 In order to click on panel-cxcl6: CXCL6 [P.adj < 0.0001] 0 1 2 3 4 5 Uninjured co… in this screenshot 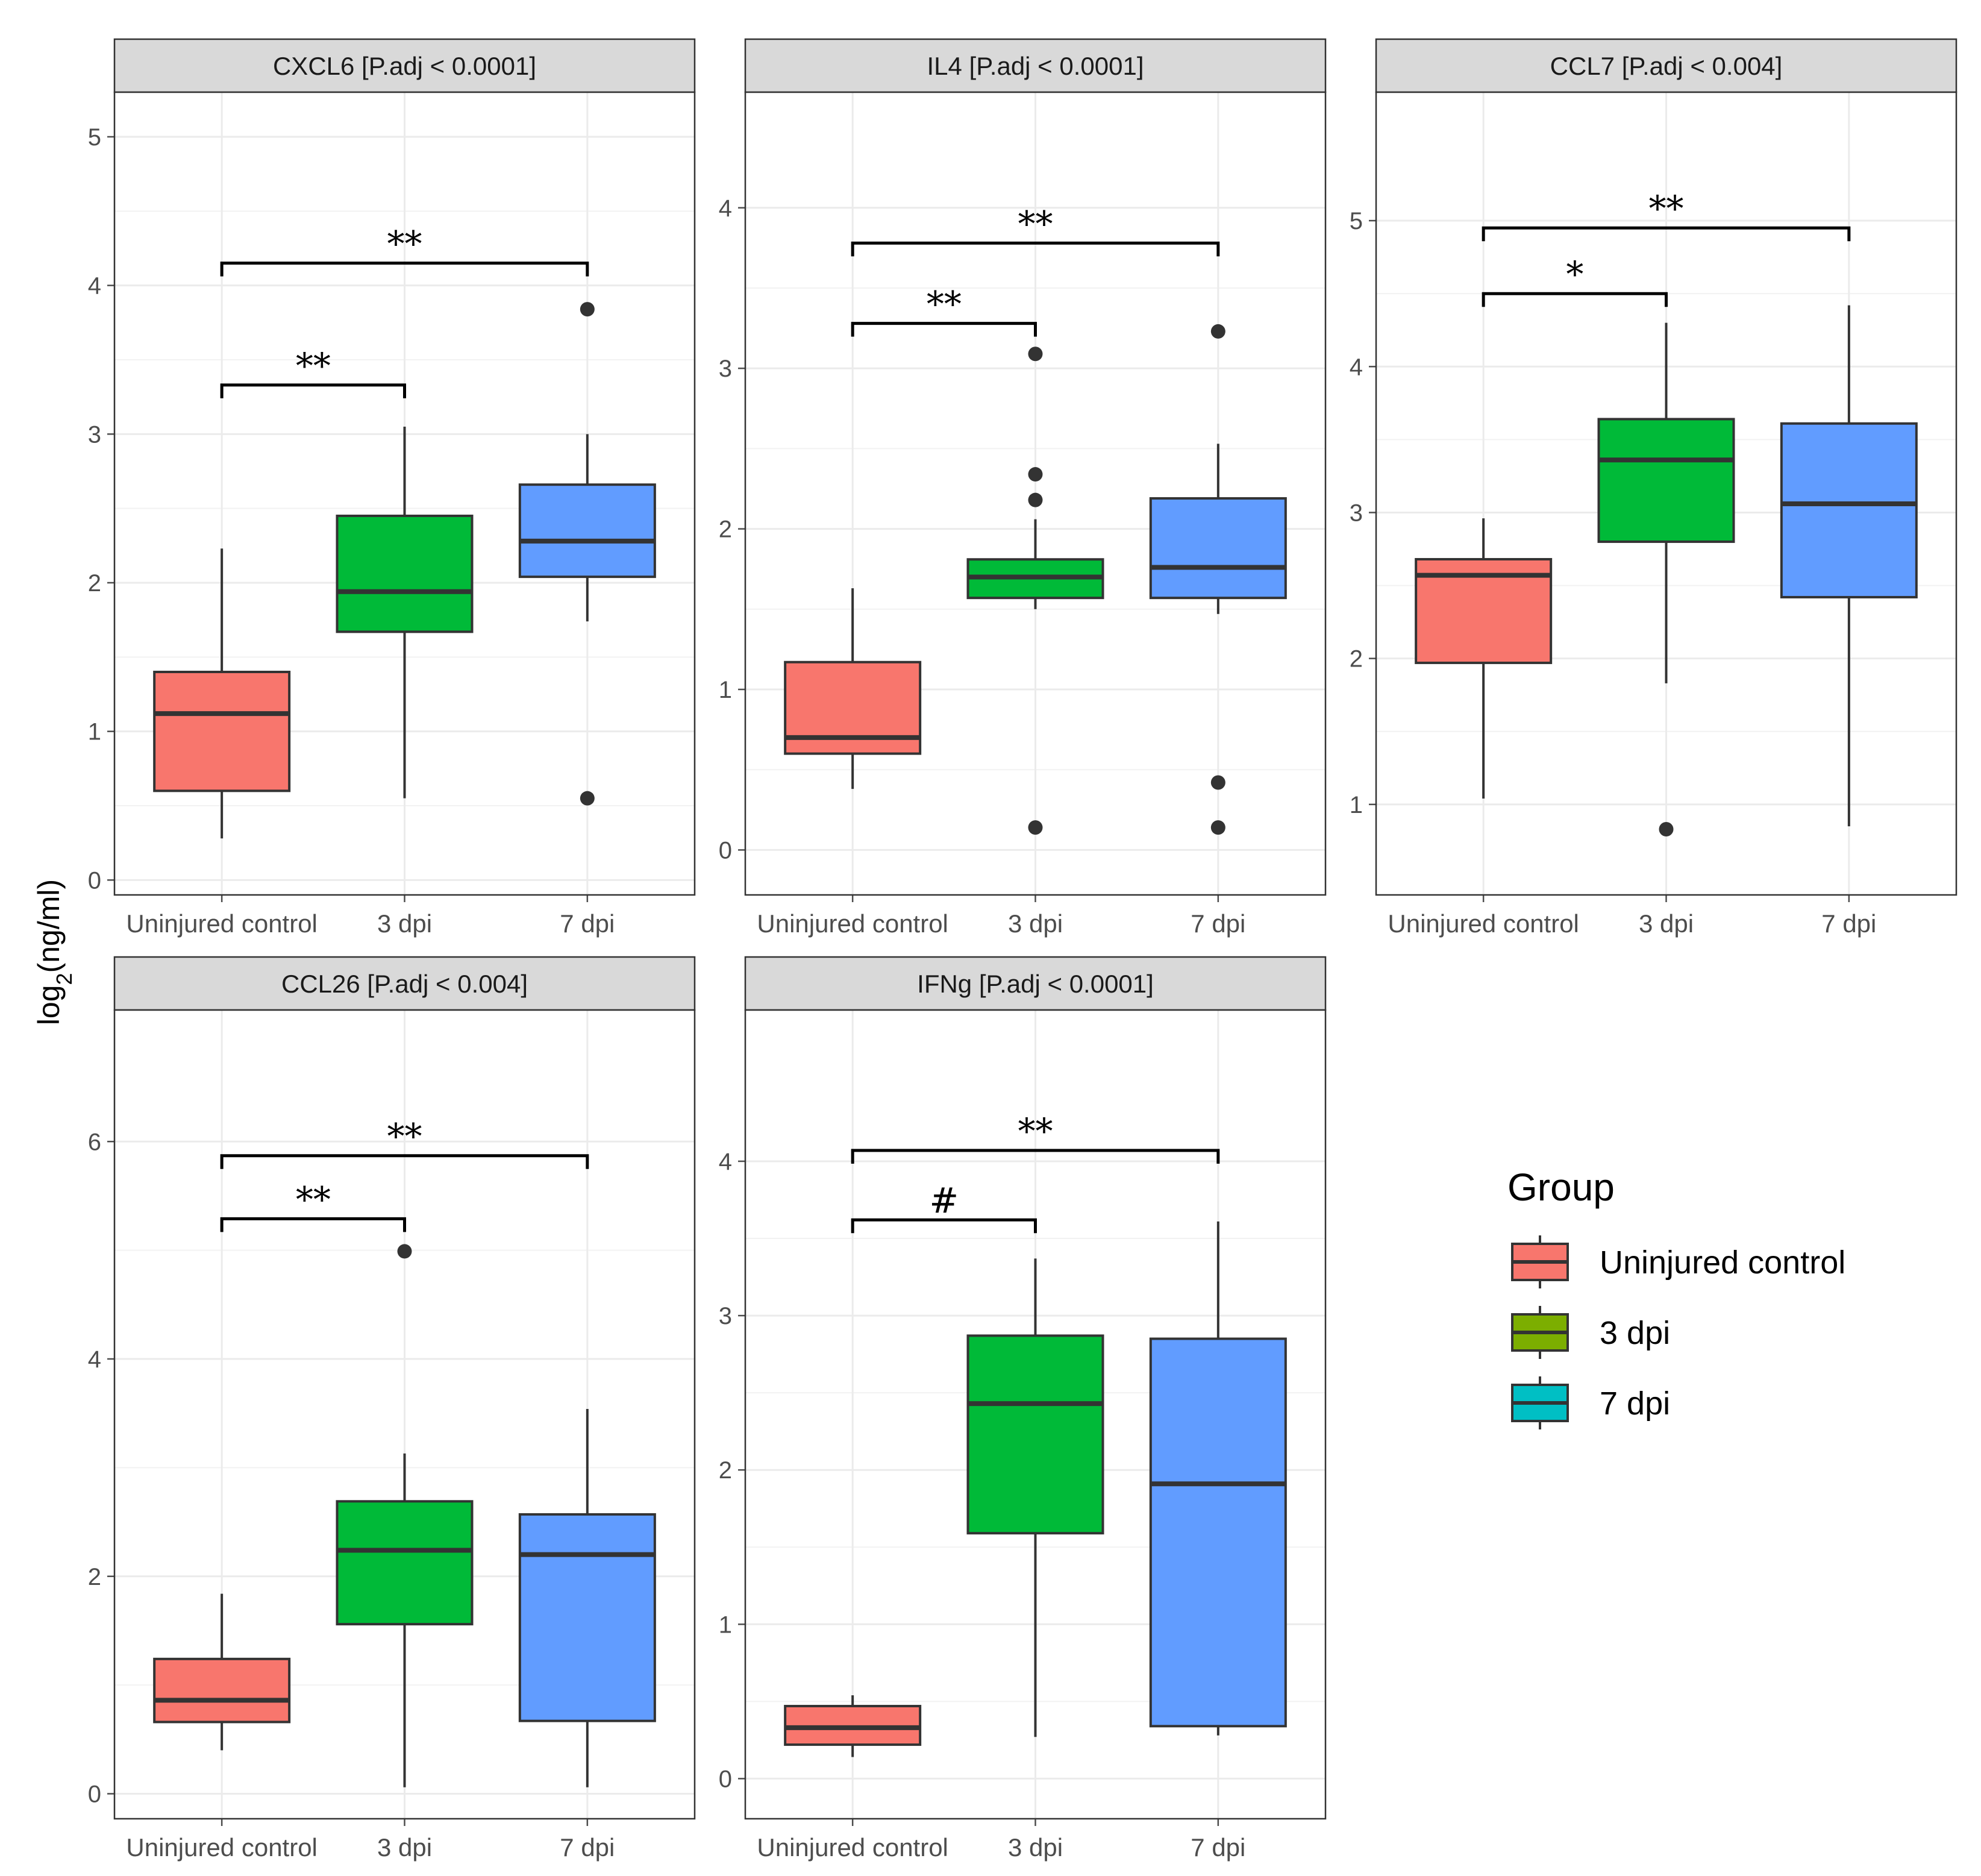, I will do `click(392, 488)`.